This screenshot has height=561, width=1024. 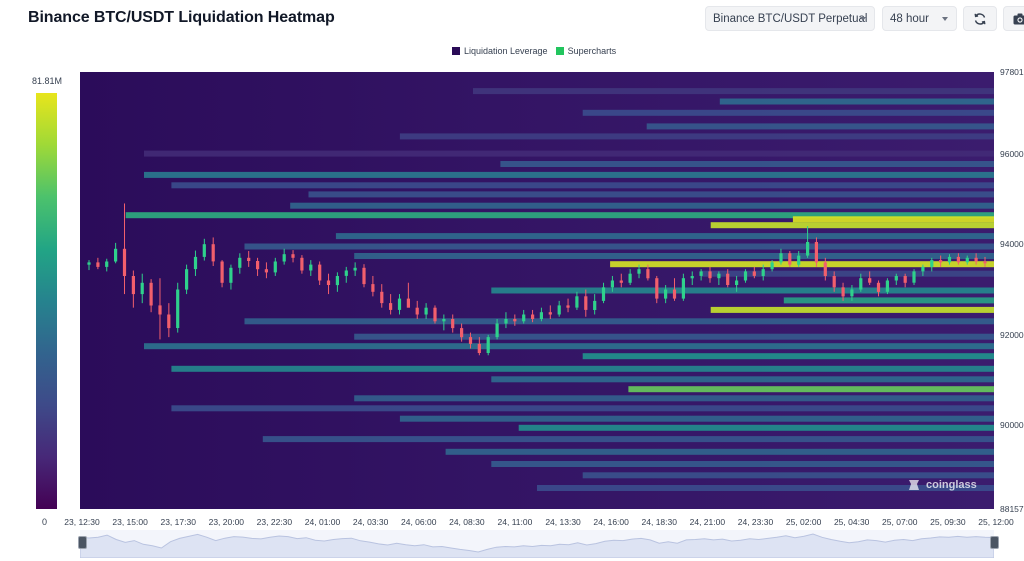 What do you see at coordinates (948, 522) in the screenshot?
I see `x-tick-label: 25, 09:30` at bounding box center [948, 522].